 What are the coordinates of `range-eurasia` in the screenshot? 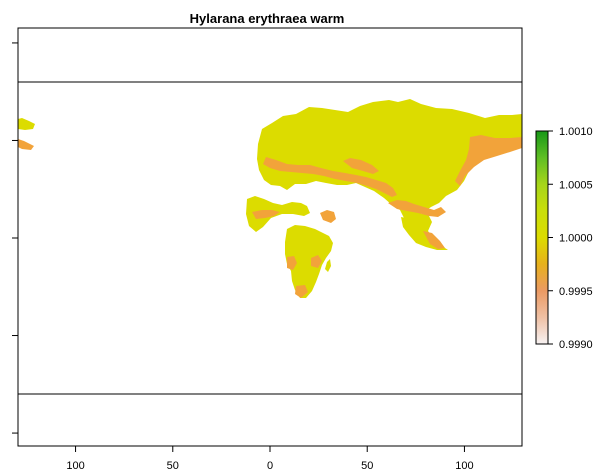 It's located at (389, 162).